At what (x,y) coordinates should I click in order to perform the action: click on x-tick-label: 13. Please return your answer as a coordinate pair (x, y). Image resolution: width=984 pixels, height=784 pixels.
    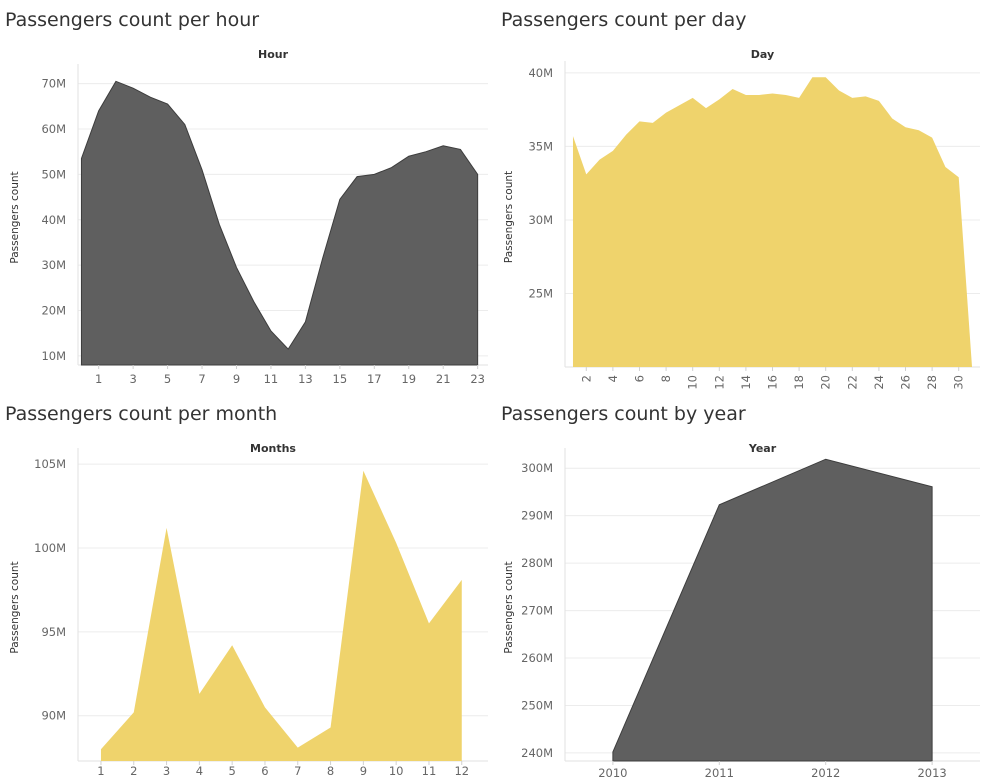
    Looking at the image, I should click on (305, 379).